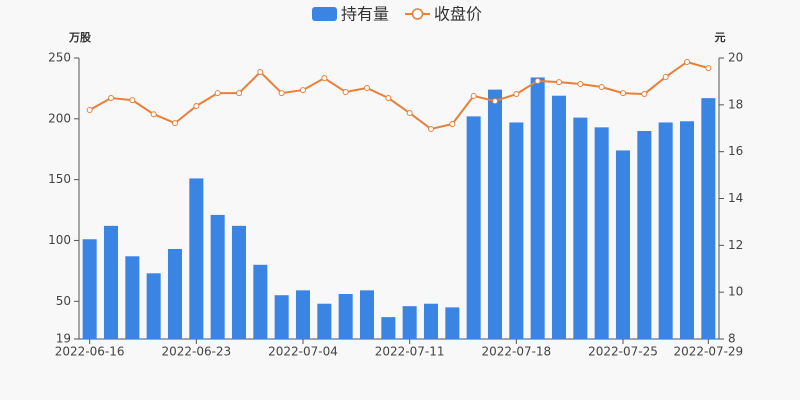  What do you see at coordinates (708, 352) in the screenshot?
I see `x-tick-label: 2022-07-29` at bounding box center [708, 352].